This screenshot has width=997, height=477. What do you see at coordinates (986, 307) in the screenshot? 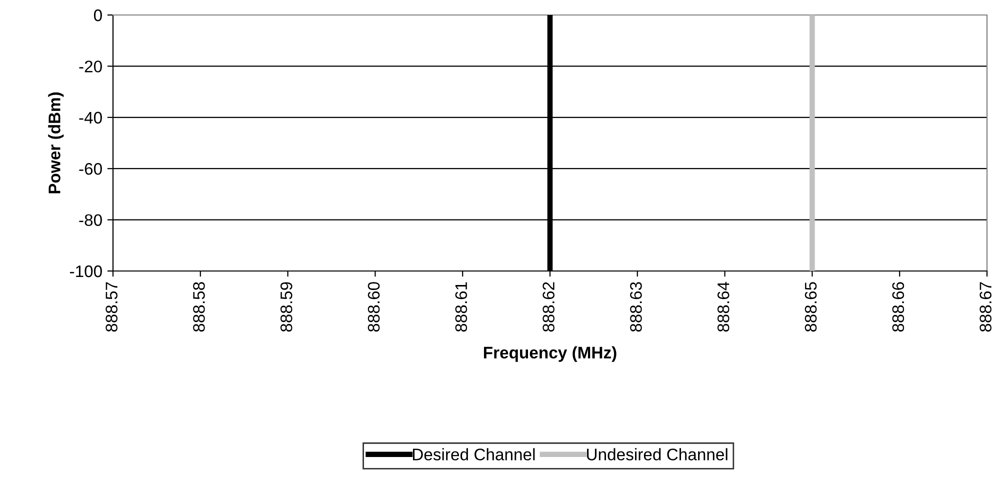
I see `x-tick-label: 888.67` at bounding box center [986, 307].